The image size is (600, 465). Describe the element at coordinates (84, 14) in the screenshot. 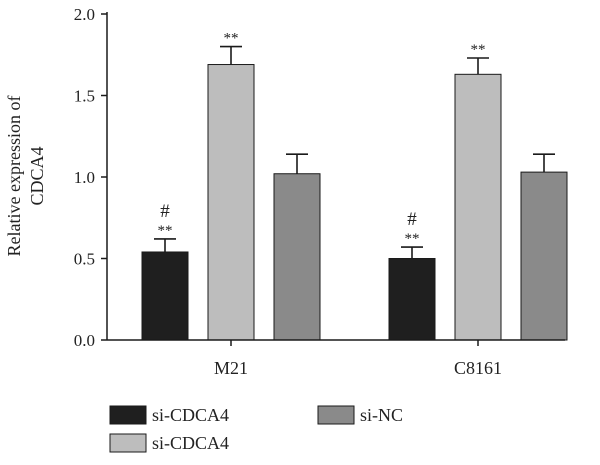

I see `y-tick-label: 2.0` at that location.